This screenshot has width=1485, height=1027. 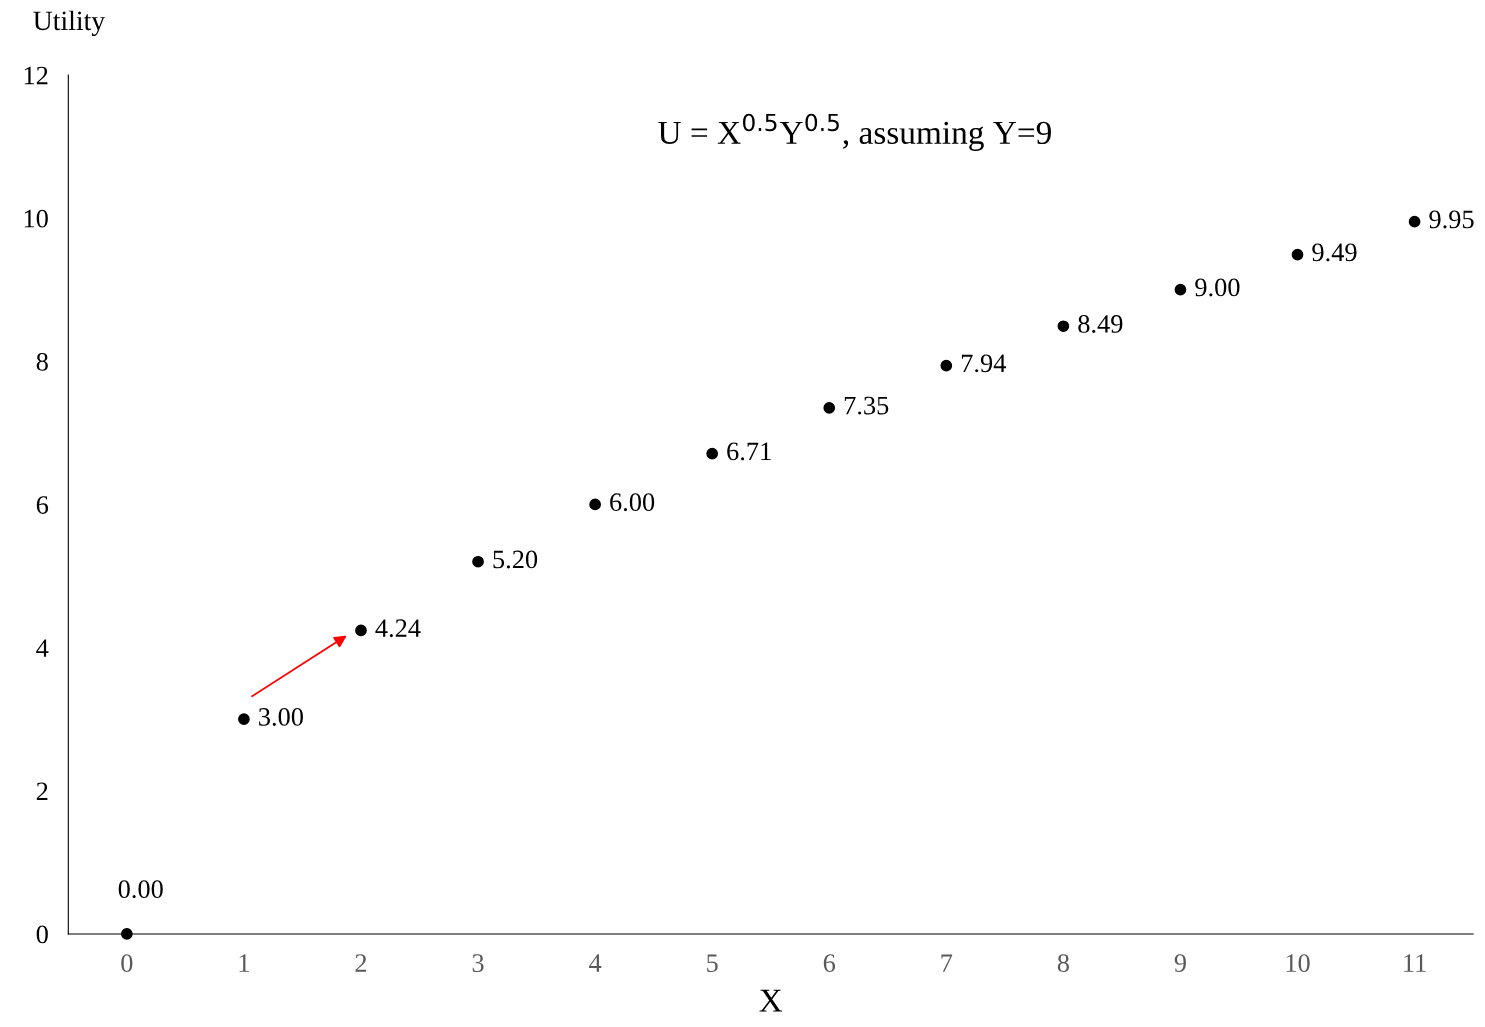 What do you see at coordinates (140, 889) in the screenshot?
I see `data-label: 0.00` at bounding box center [140, 889].